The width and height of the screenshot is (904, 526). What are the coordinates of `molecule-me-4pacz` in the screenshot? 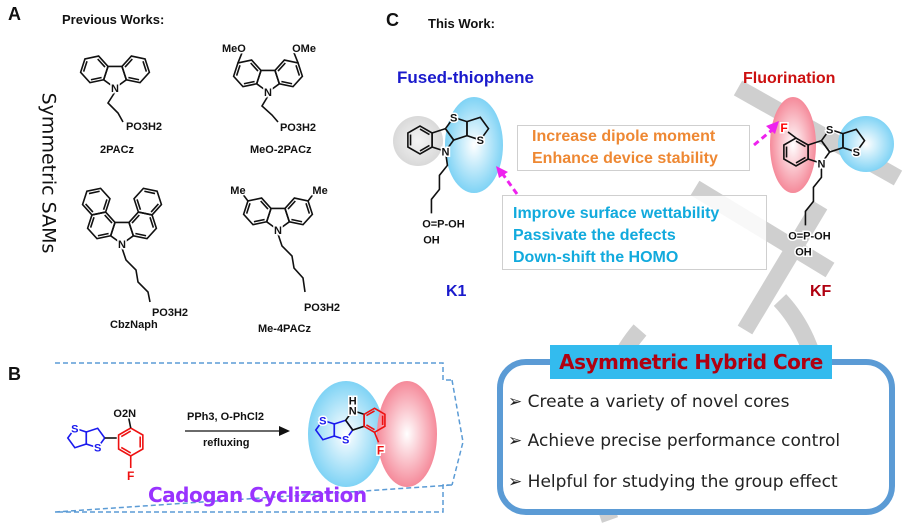 It's located at (278, 242).